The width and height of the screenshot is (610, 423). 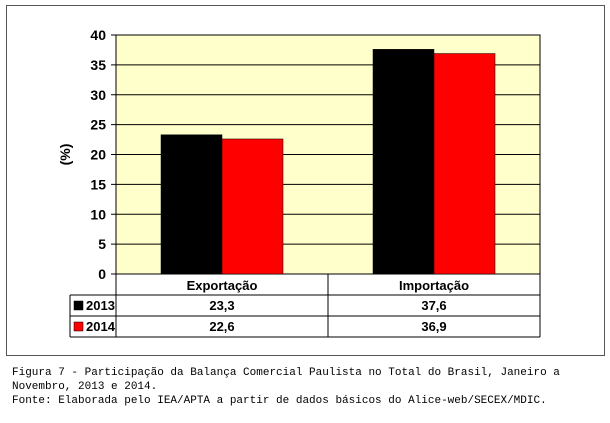 What do you see at coordinates (433, 305) in the screenshot?
I see `table-value: 37,6` at bounding box center [433, 305].